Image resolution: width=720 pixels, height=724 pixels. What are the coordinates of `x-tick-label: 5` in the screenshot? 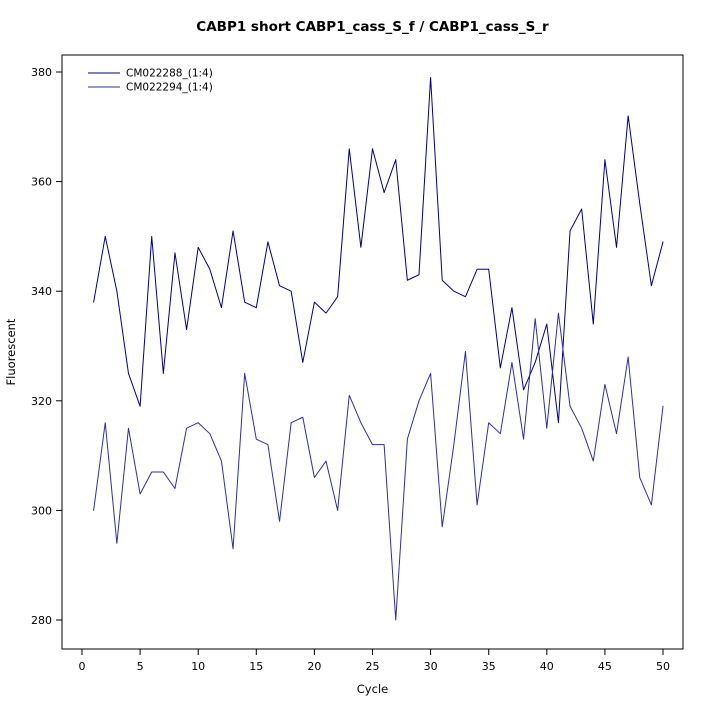 It's located at (140, 666).